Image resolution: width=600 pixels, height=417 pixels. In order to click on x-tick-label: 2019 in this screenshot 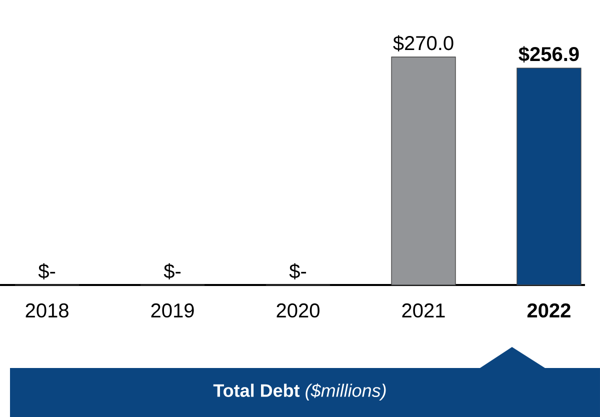, I will do `click(172, 310)`.